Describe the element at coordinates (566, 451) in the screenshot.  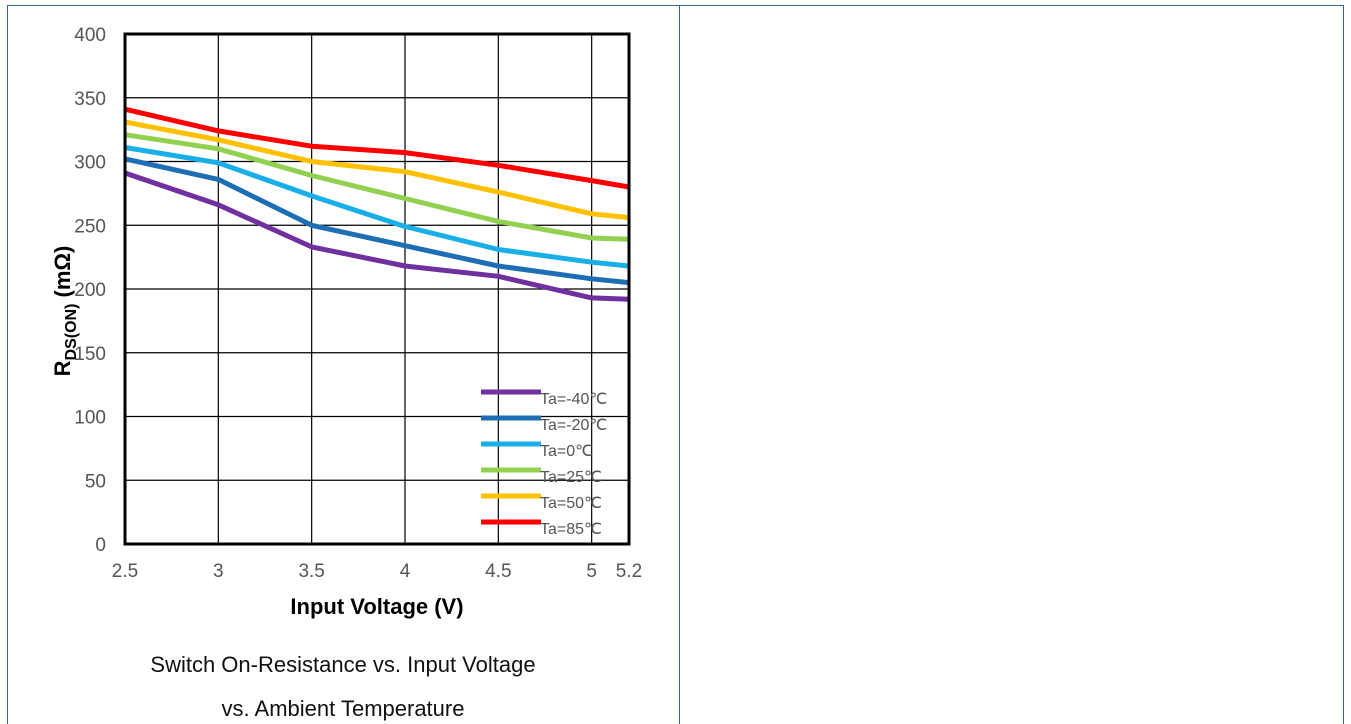
I see `legend-label-2: Ta=0℃` at that location.